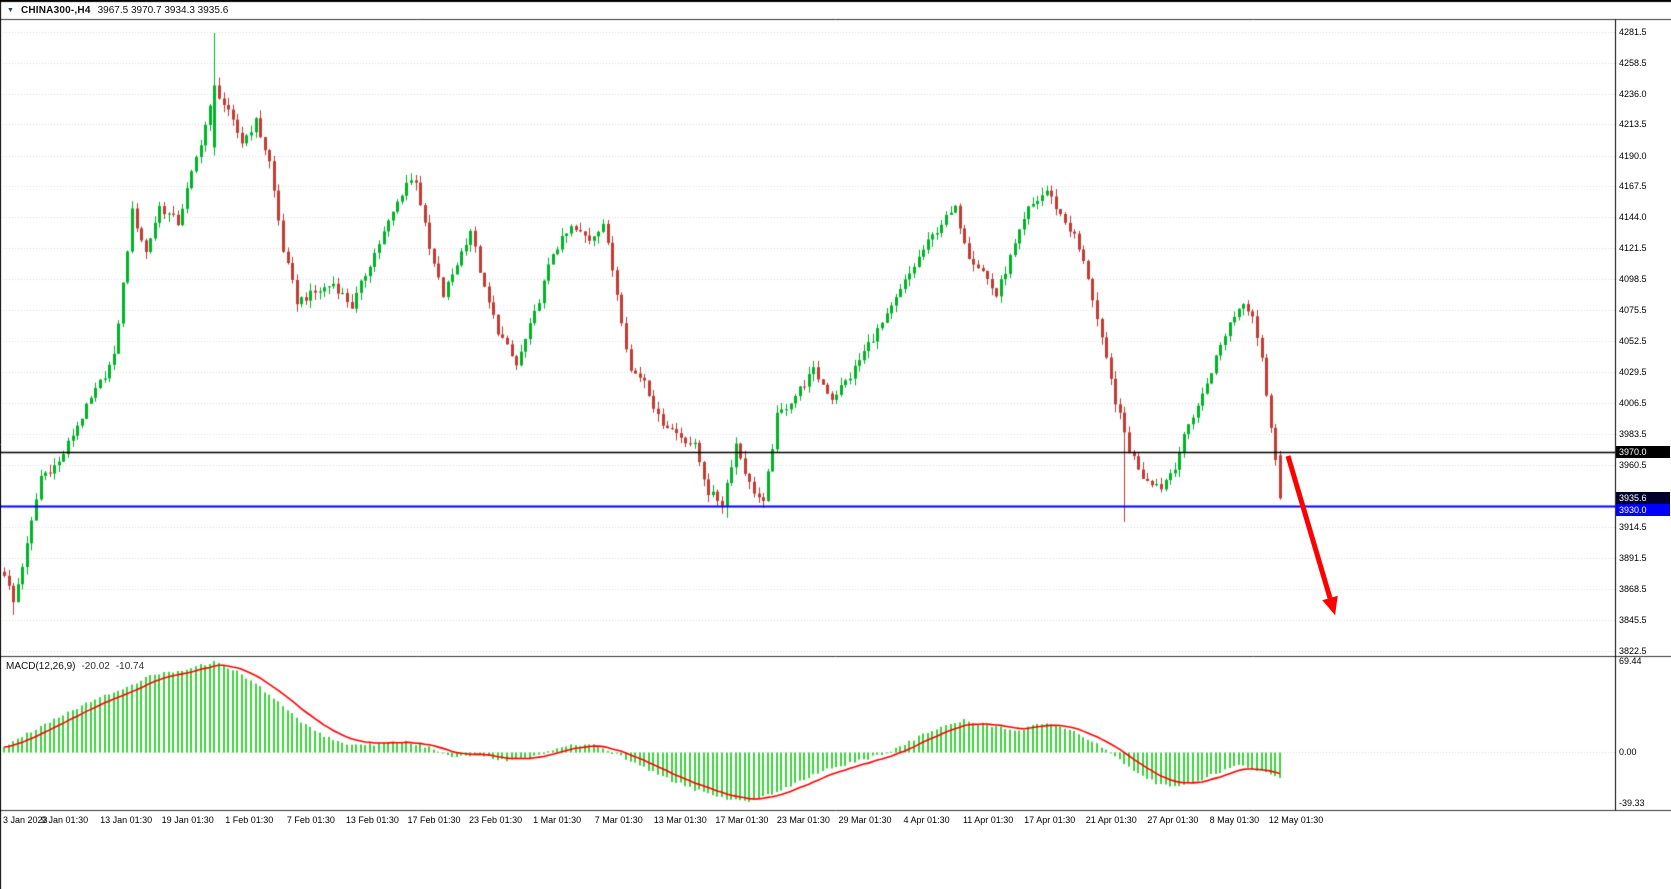  I want to click on ohlc-values: 3967.5 3970.7 3934.3 3935.6, so click(163, 10).